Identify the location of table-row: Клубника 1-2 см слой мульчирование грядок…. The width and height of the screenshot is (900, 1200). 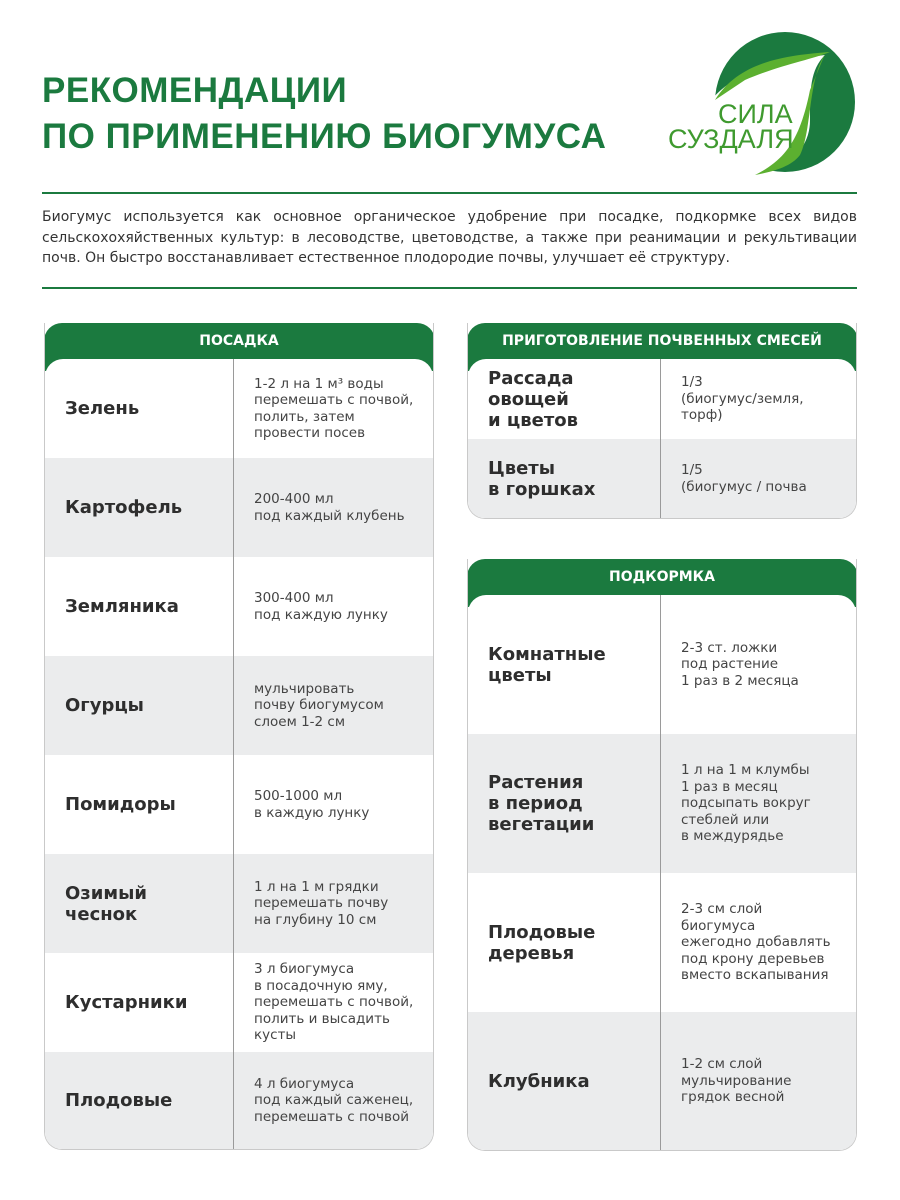
(662, 1081).